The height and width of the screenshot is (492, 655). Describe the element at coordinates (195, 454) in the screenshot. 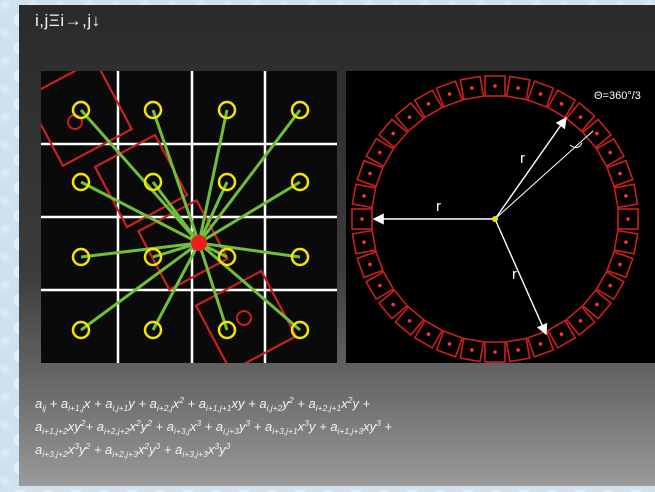

I see `formula-subscript: i+3,j+3` at that location.